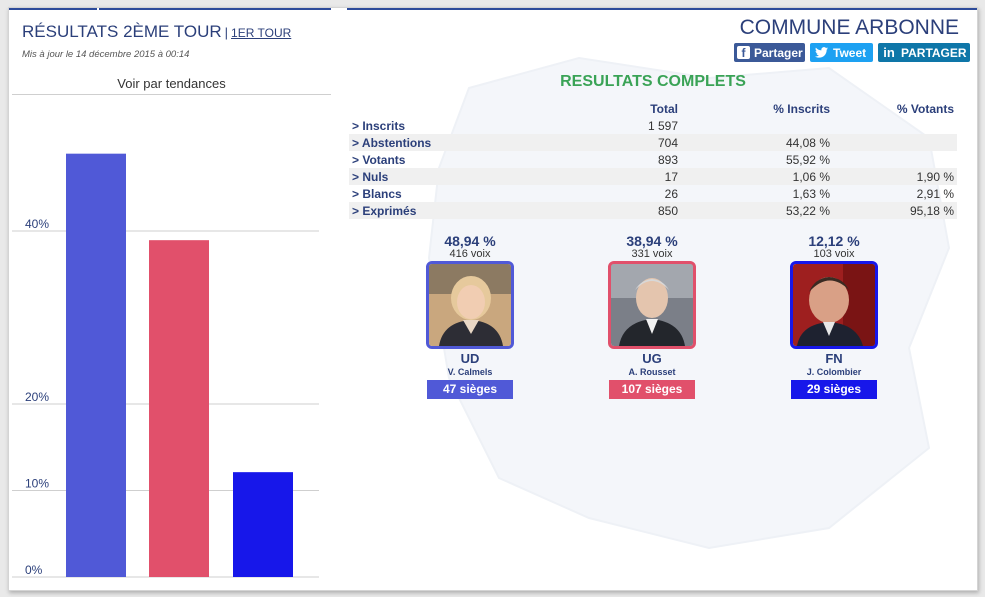 The image size is (985, 597). I want to click on row-label: > Votants, so click(379, 159).